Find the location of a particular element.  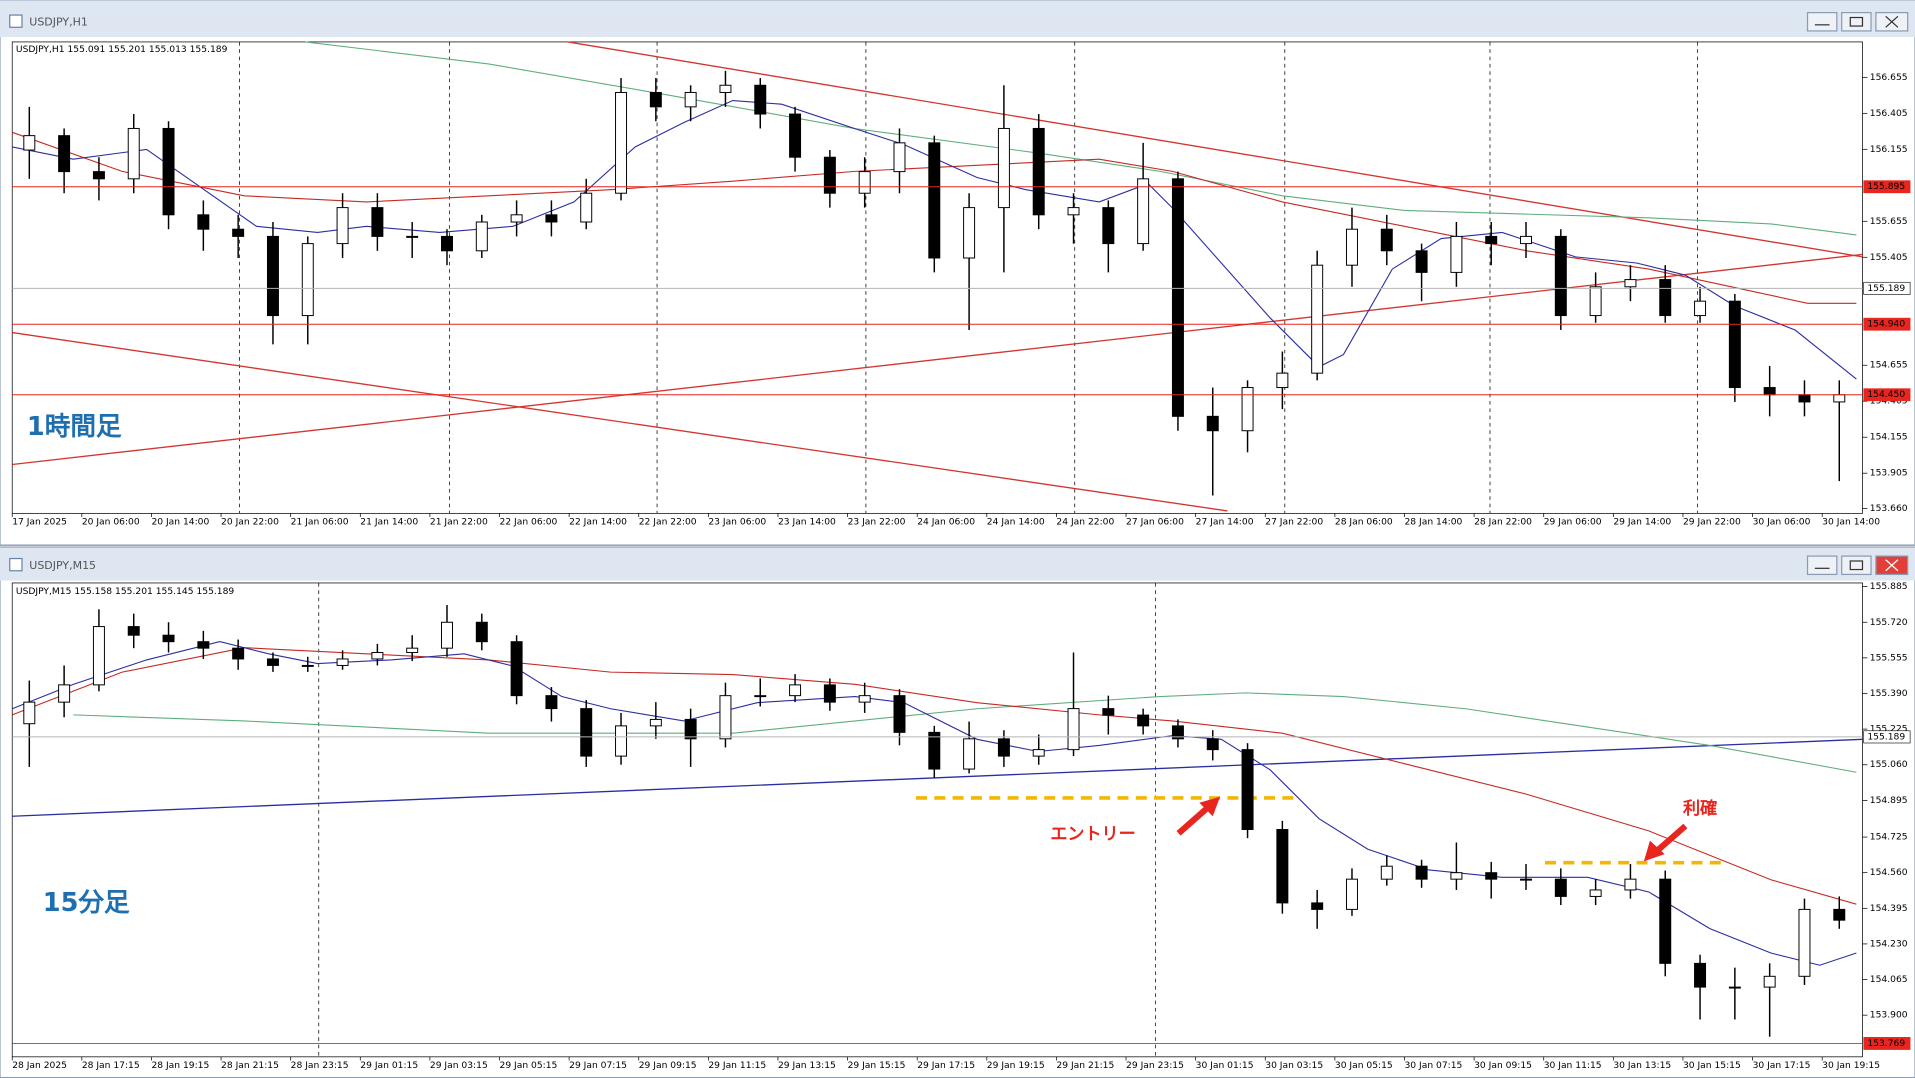

x-tick-label: 28 Jan 23:15 is located at coordinates (320, 1066).